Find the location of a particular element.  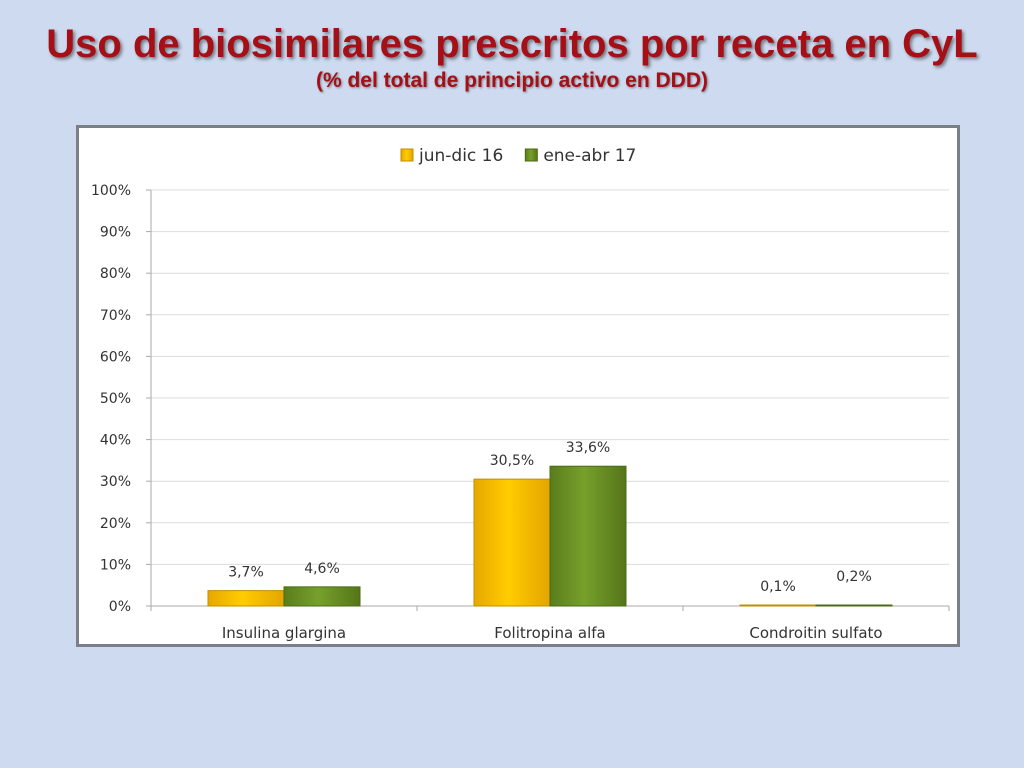

y-tick-label: 30% is located at coordinates (115, 482).